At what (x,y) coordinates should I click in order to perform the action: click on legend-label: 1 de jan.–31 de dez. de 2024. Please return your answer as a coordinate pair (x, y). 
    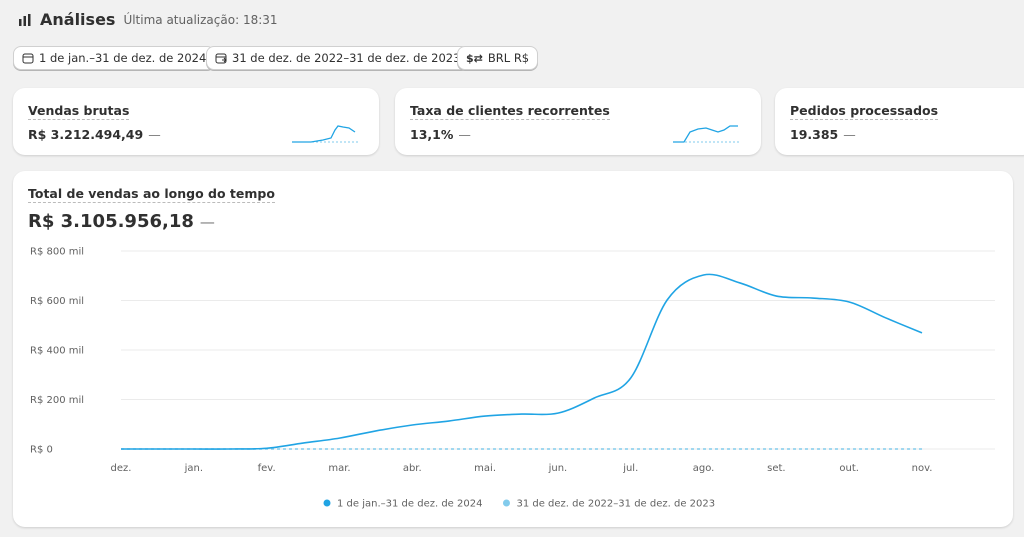
    Looking at the image, I should click on (409, 504).